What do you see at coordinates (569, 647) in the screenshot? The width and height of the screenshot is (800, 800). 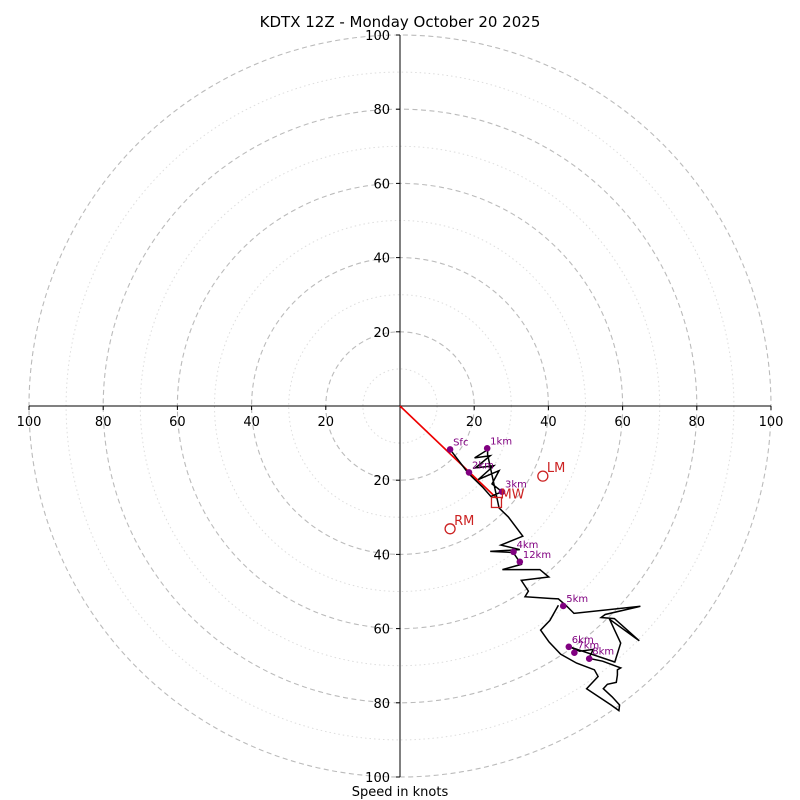 I see `height-marker-6km` at bounding box center [569, 647].